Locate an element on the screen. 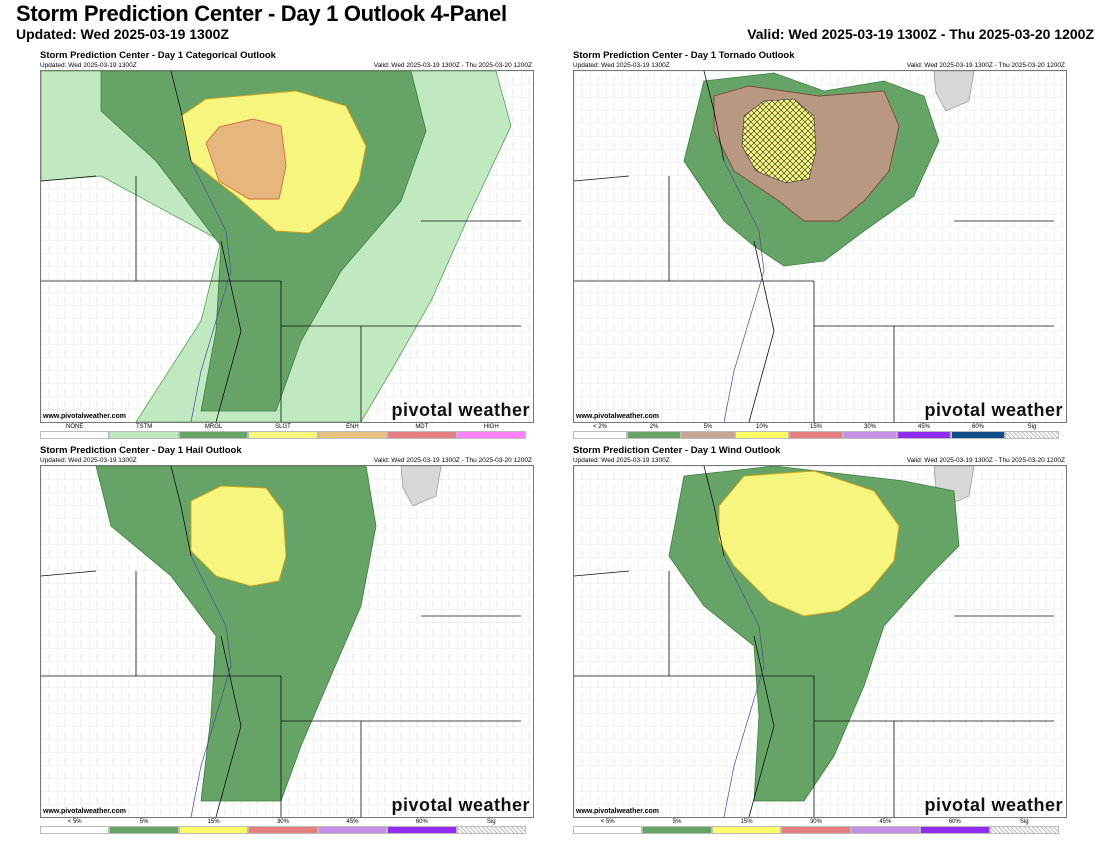  legend-label: NONE is located at coordinates (75, 427).